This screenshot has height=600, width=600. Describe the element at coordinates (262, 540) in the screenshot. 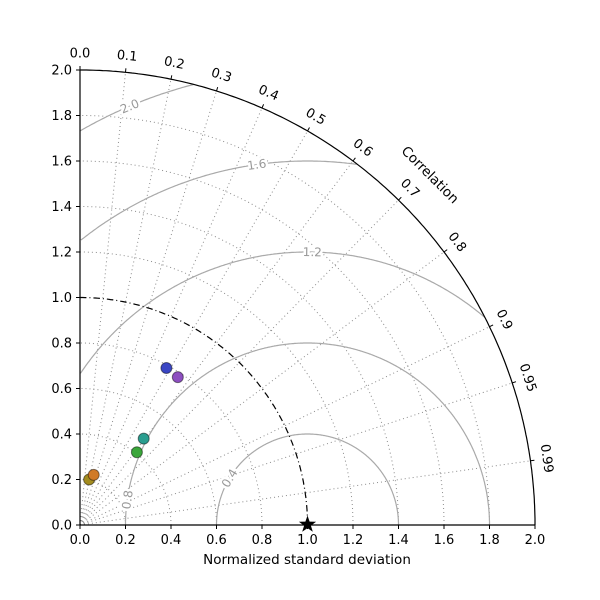

I see `x-axis-tick-label: 0.8` at that location.